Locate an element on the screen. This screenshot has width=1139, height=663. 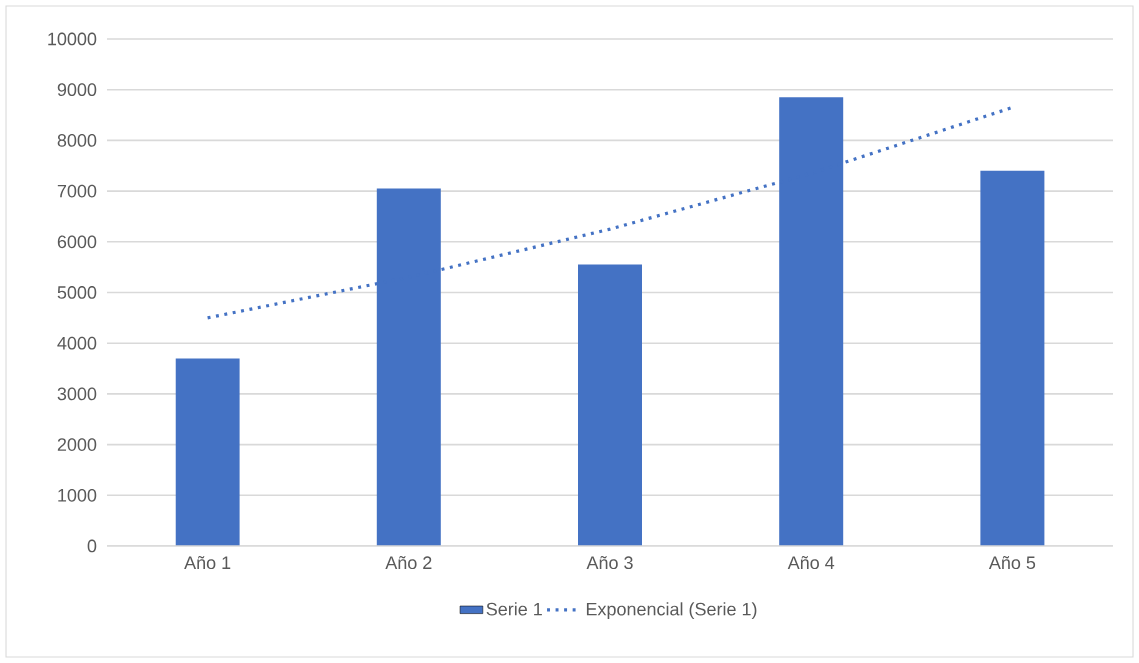
x-tick-label: Año 2 is located at coordinates (408, 563).